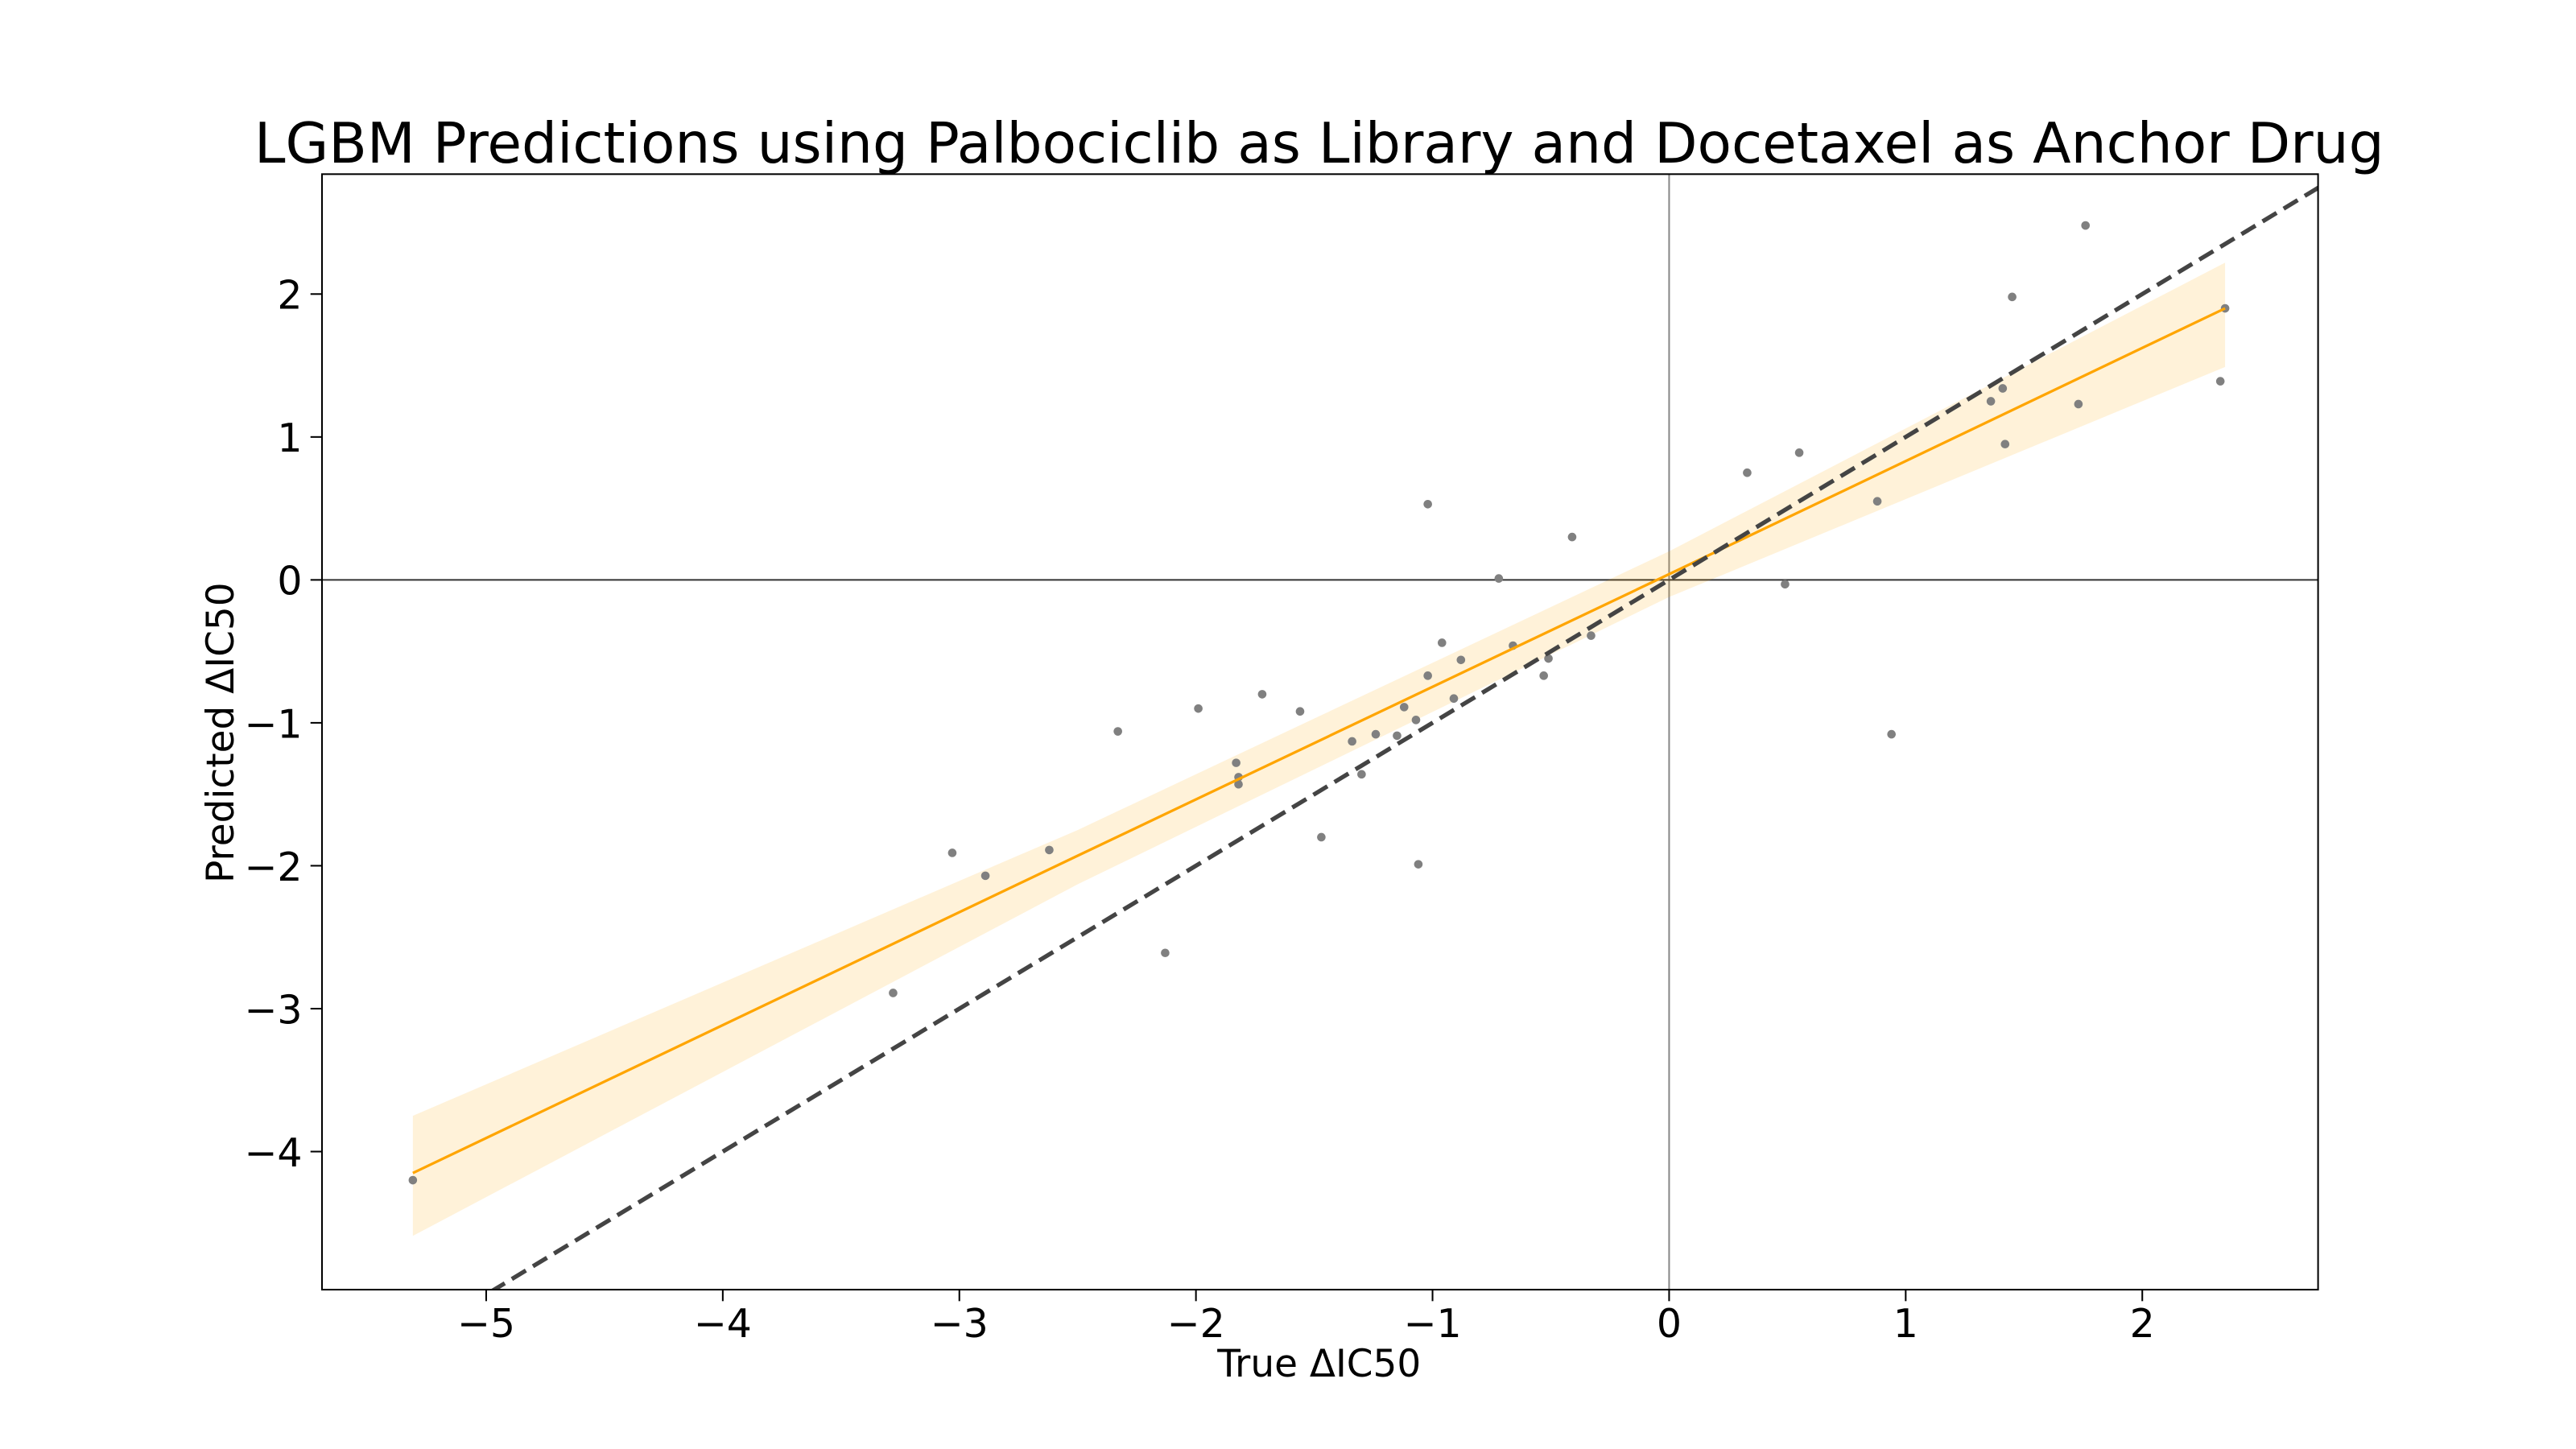 Image resolution: width=2576 pixels, height=1449 pixels. What do you see at coordinates (1432, 1324) in the screenshot?
I see `x-tick-label: −1` at bounding box center [1432, 1324].